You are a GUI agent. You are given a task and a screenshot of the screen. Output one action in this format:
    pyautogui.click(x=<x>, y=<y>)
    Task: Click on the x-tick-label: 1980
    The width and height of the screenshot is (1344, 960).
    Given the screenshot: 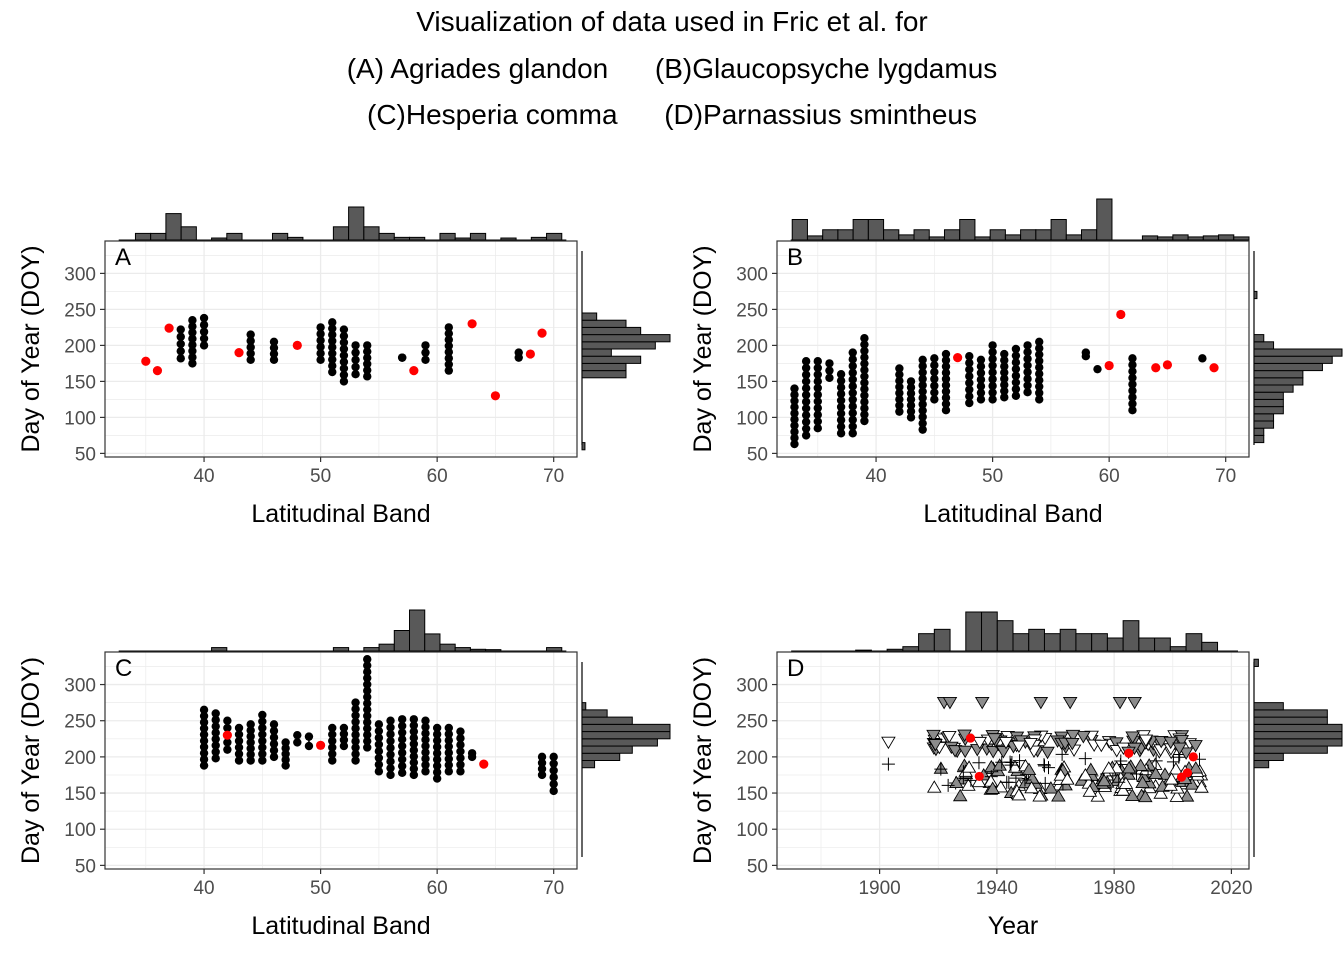 What is the action you would take?
    pyautogui.click(x=1114, y=888)
    